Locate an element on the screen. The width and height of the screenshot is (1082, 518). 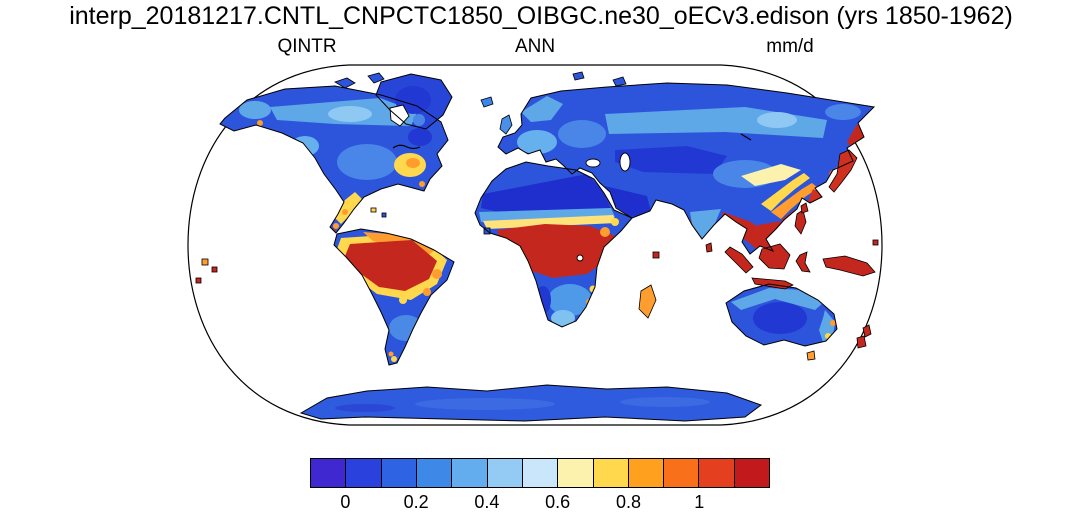
arabia-low-region is located at coordinates (628, 201).